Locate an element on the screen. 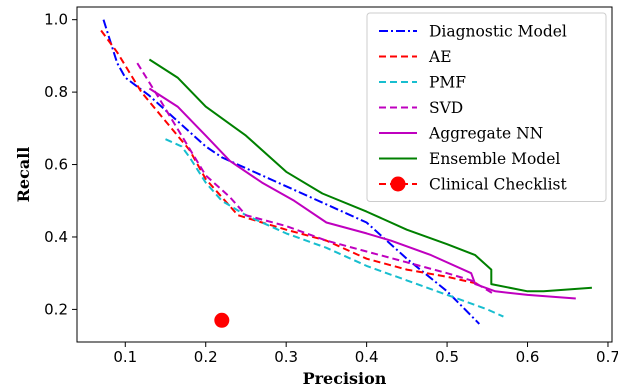  x-tick-label: 0.3 is located at coordinates (286, 357).